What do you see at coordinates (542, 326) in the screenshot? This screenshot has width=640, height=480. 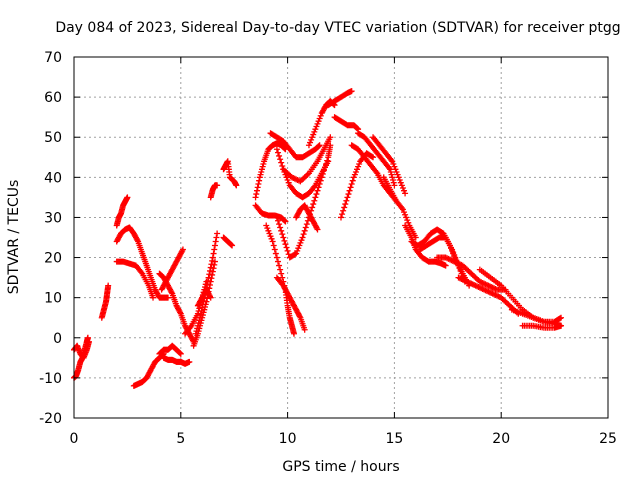 I see `series-arc-aq` at bounding box center [542, 326].